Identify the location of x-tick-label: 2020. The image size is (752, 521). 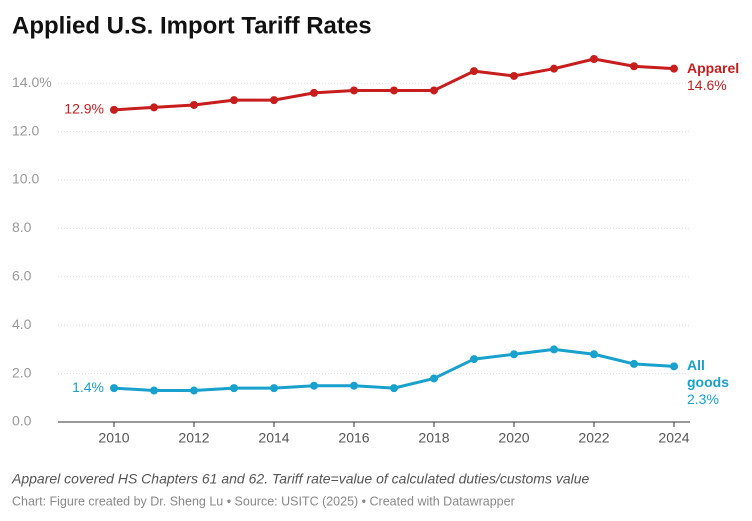
(513, 438).